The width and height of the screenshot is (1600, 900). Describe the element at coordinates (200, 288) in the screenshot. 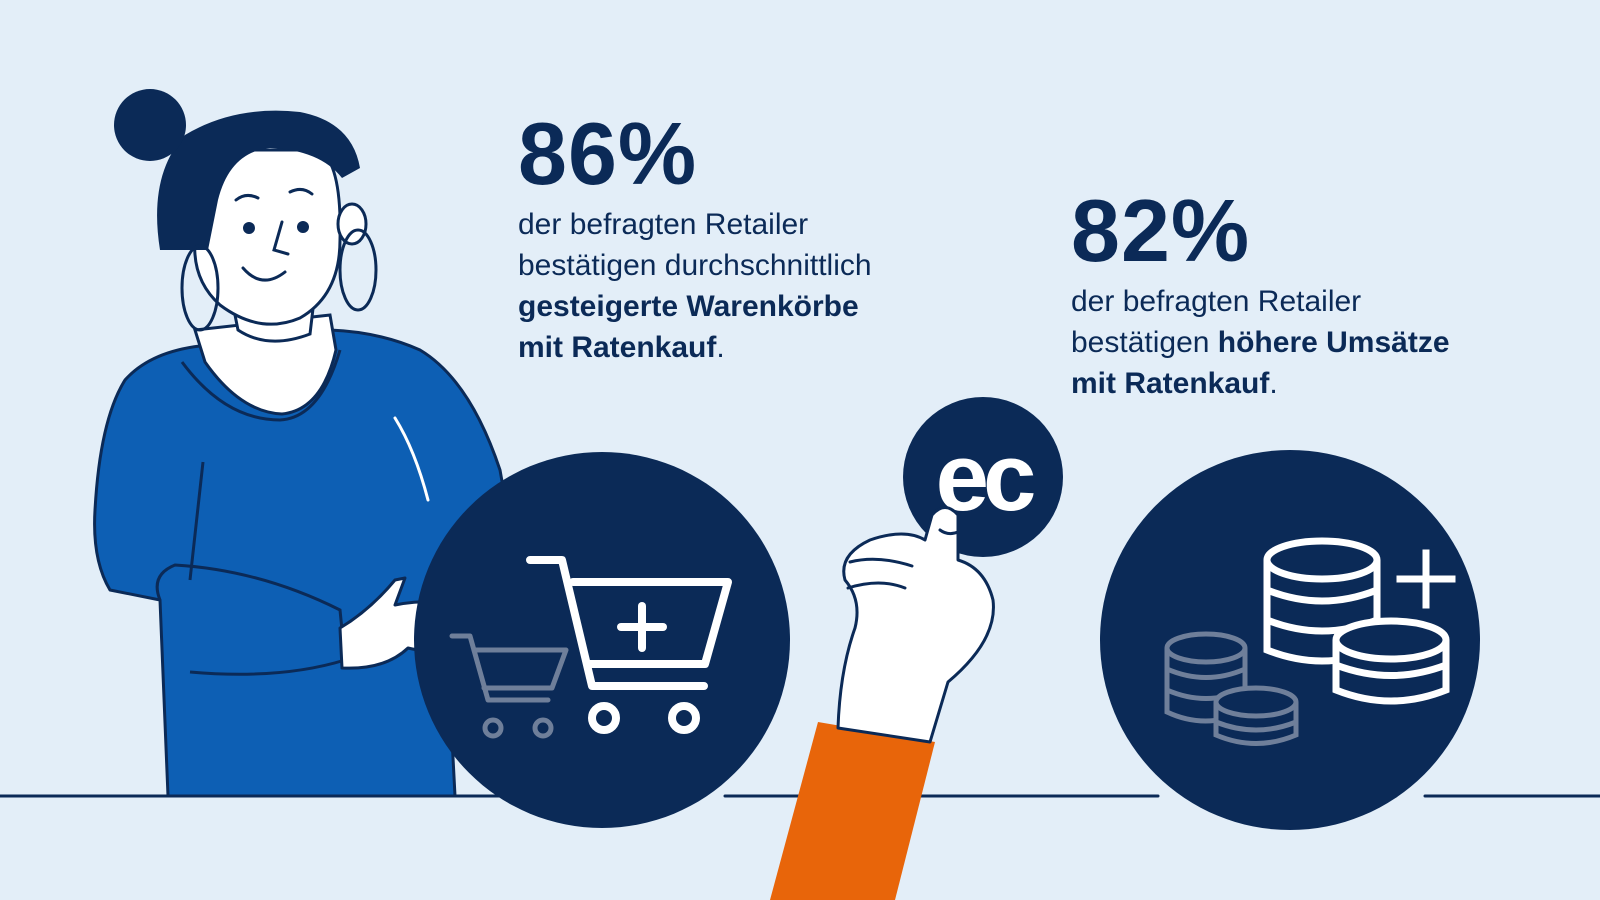

I see `earring-left` at that location.